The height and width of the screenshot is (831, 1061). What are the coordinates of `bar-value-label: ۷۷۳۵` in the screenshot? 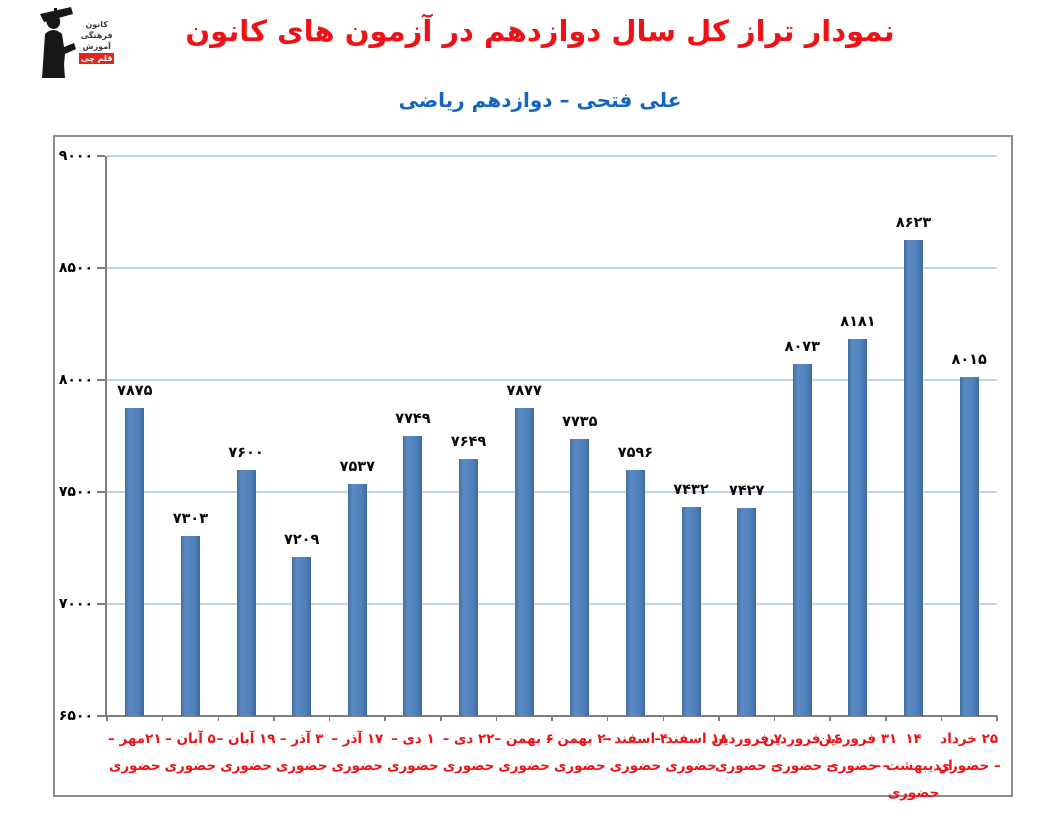 It's located at (580, 422).